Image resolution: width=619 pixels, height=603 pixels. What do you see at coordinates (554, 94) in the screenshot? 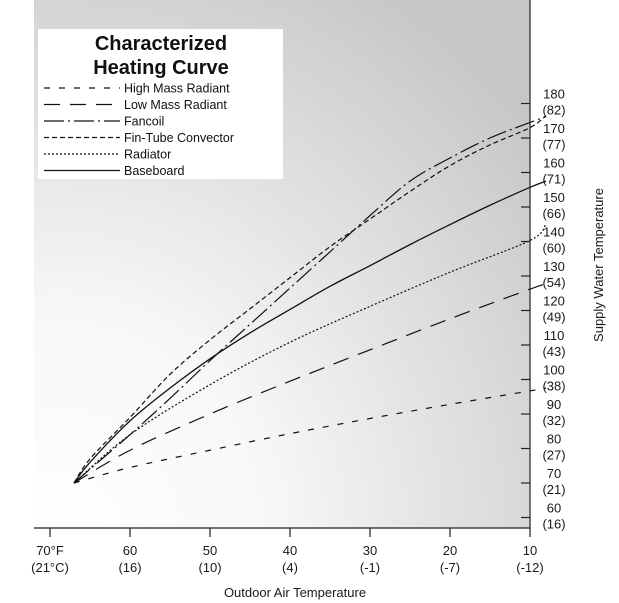
I see `y-tick-label-f: 180` at bounding box center [554, 94].